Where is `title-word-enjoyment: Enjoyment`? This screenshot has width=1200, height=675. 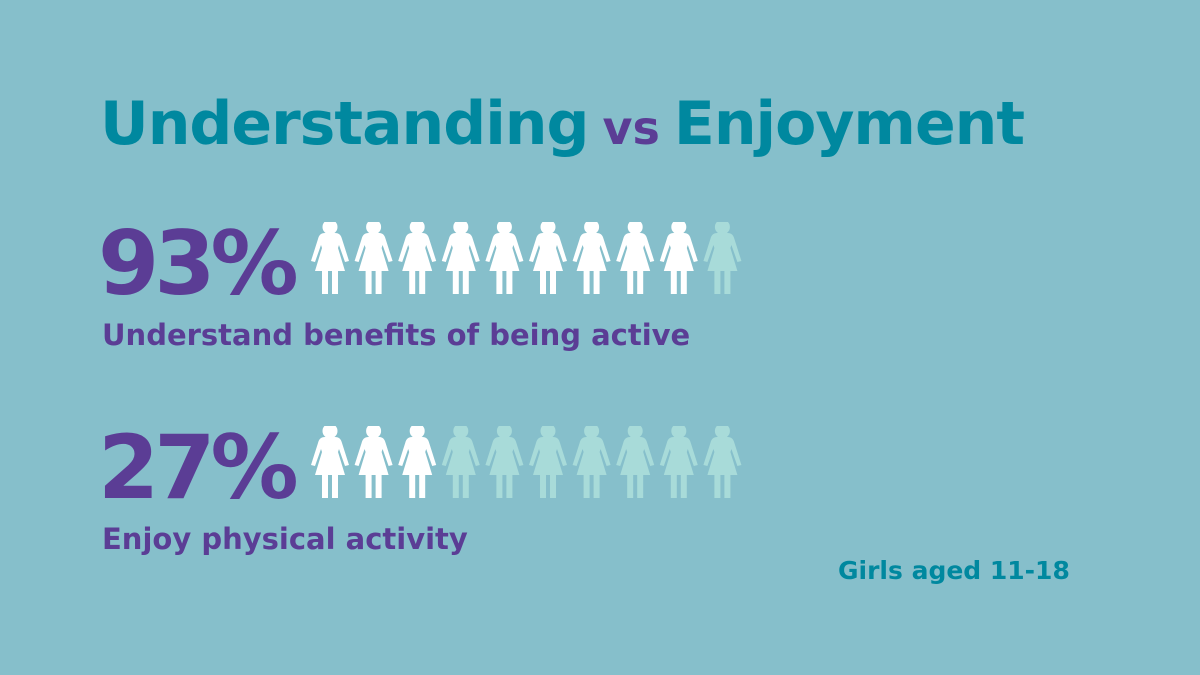
title-word-enjoyment: Enjoyment is located at coordinates (849, 124).